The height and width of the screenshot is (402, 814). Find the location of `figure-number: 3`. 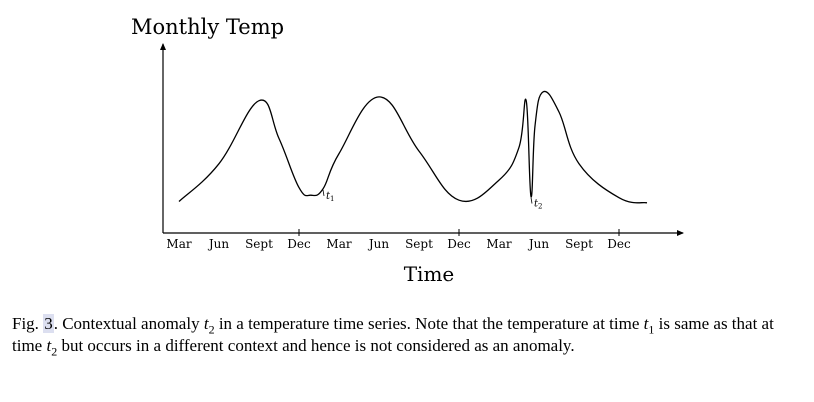

figure-number: 3 is located at coordinates (48, 323).